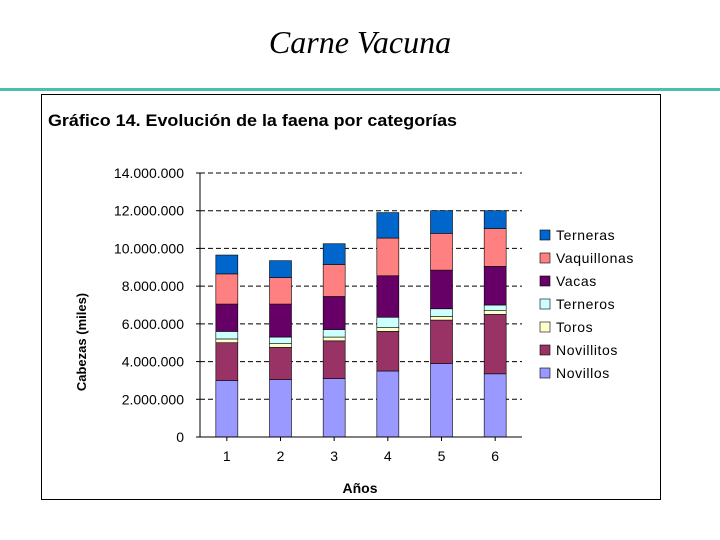 The width and height of the screenshot is (720, 540). I want to click on x-axis-label: Años, so click(360, 488).